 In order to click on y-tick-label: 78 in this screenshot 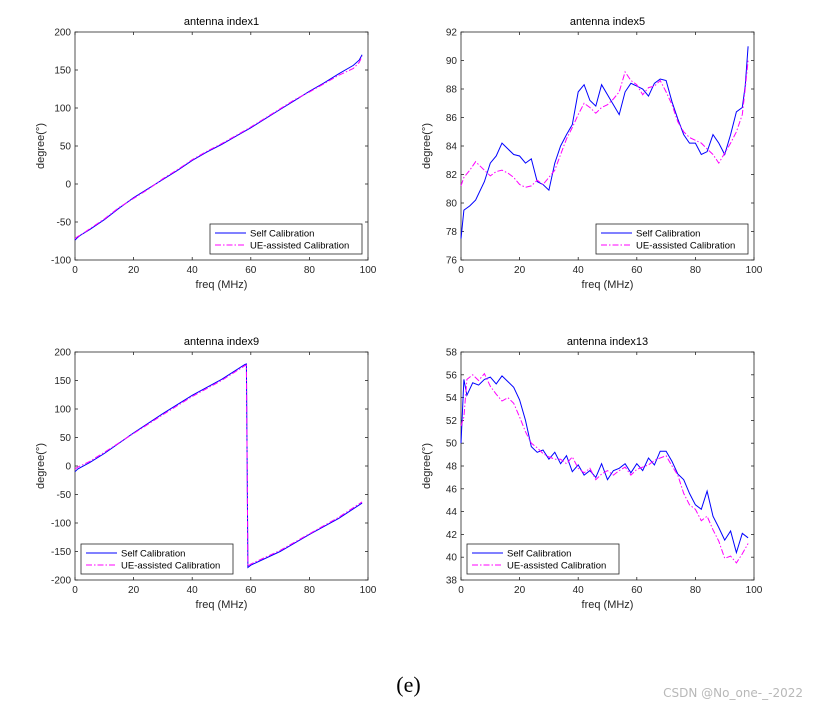, I will do `click(452, 232)`.